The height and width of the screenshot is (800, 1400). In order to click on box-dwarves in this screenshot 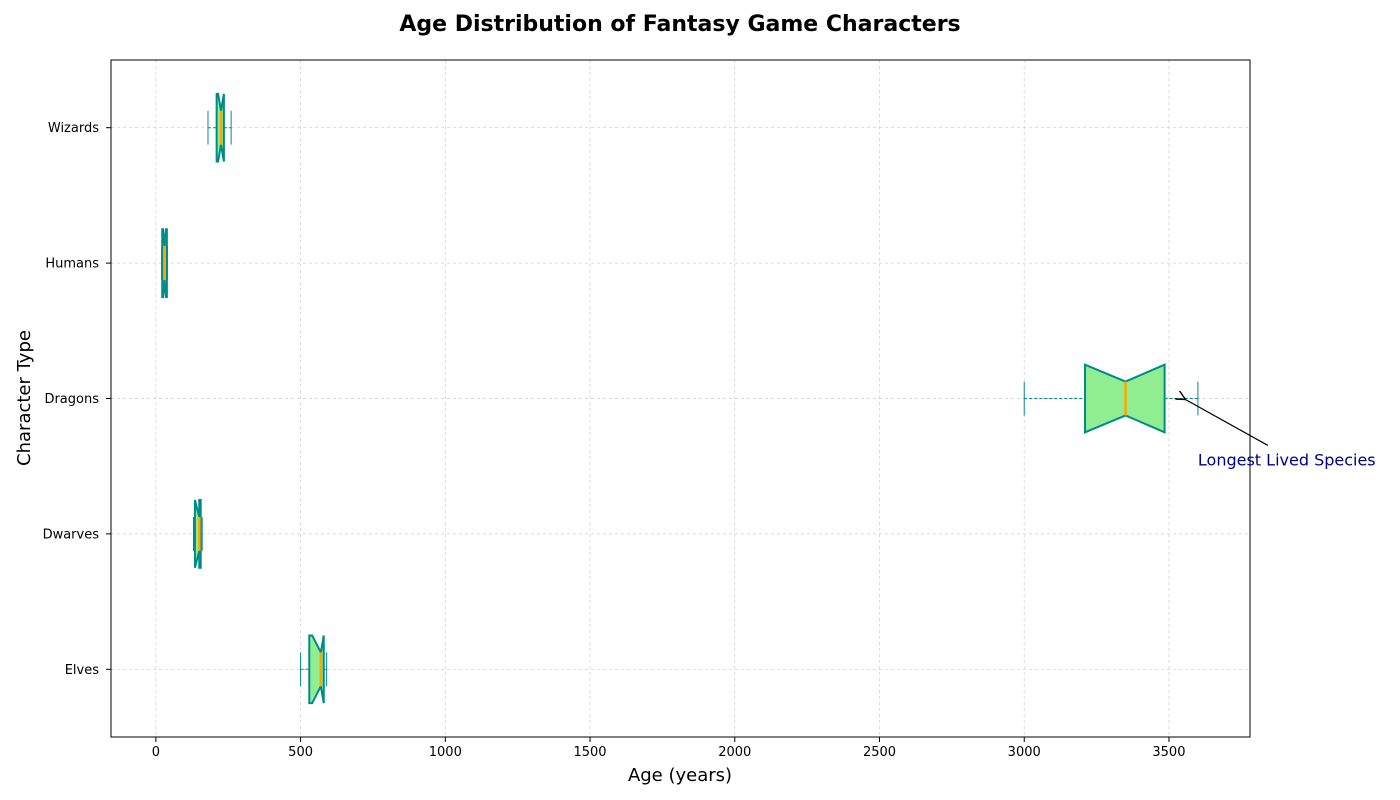, I will do `click(197, 534)`.